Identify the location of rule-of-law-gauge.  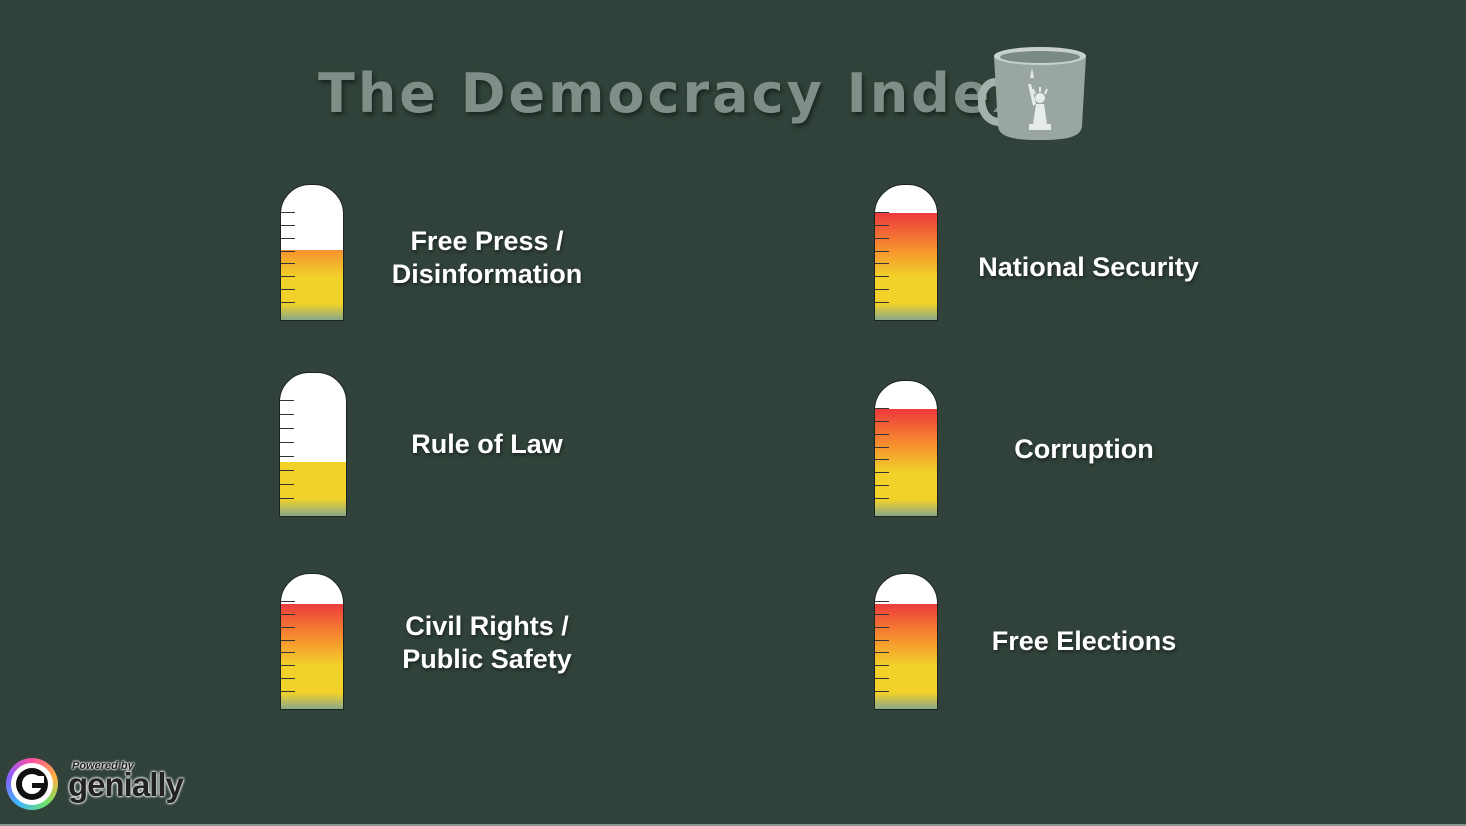
(313, 444).